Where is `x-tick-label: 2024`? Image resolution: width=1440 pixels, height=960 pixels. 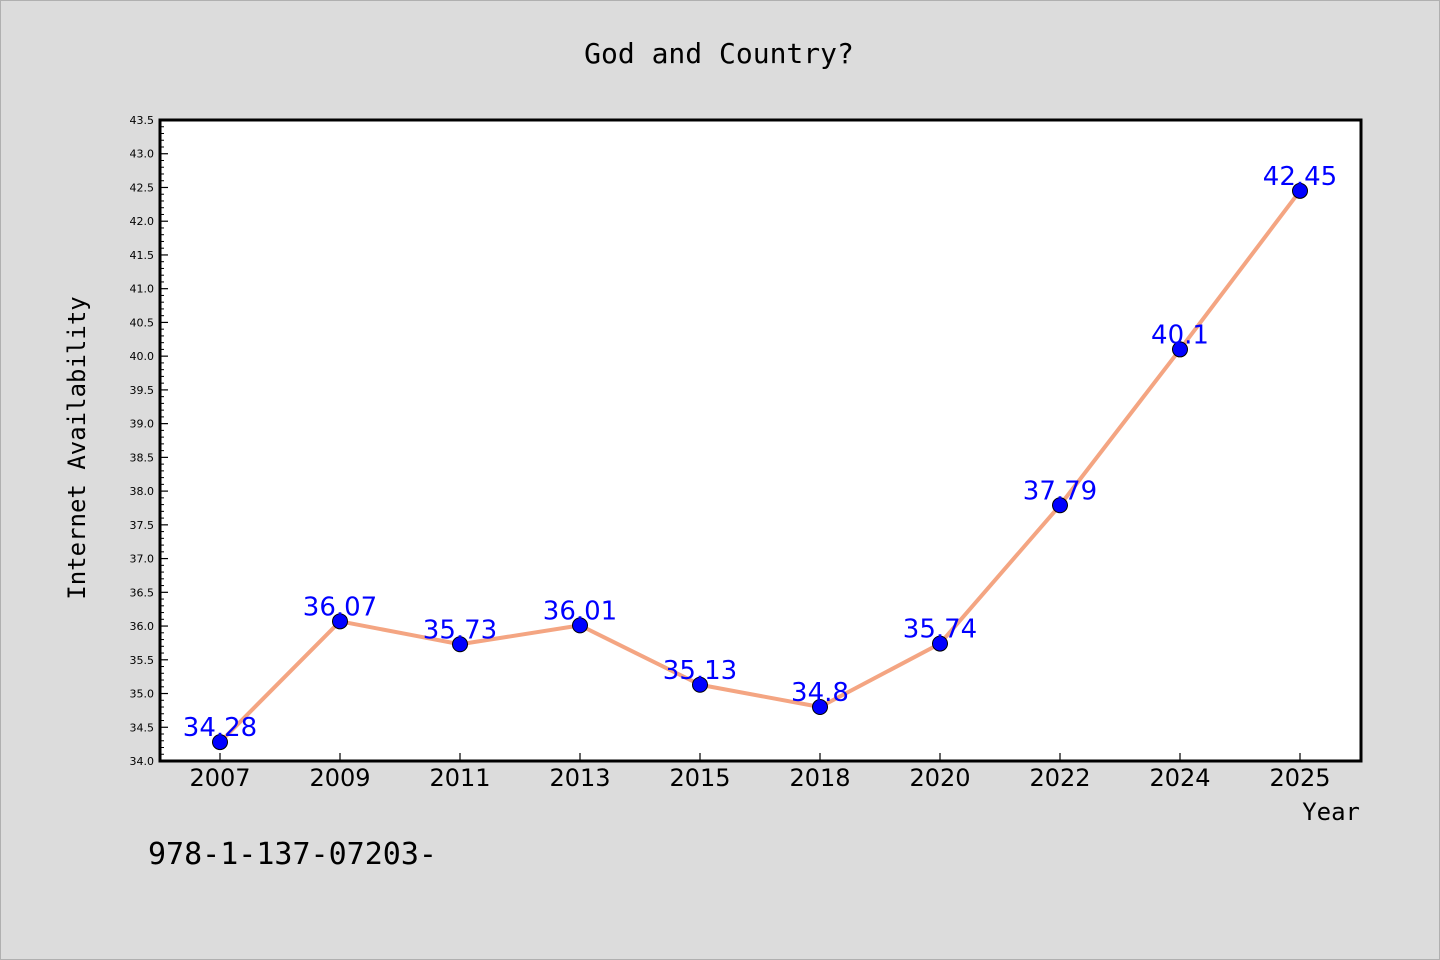 x-tick-label: 2024 is located at coordinates (1179, 778).